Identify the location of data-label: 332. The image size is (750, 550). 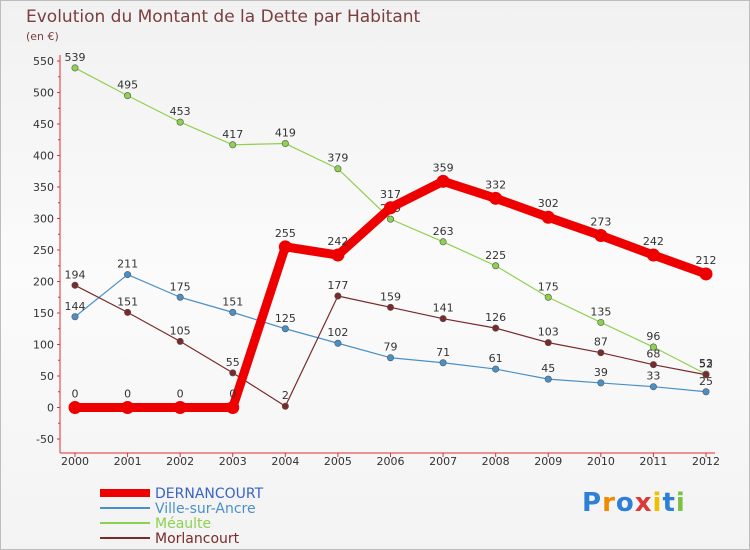
(495, 184).